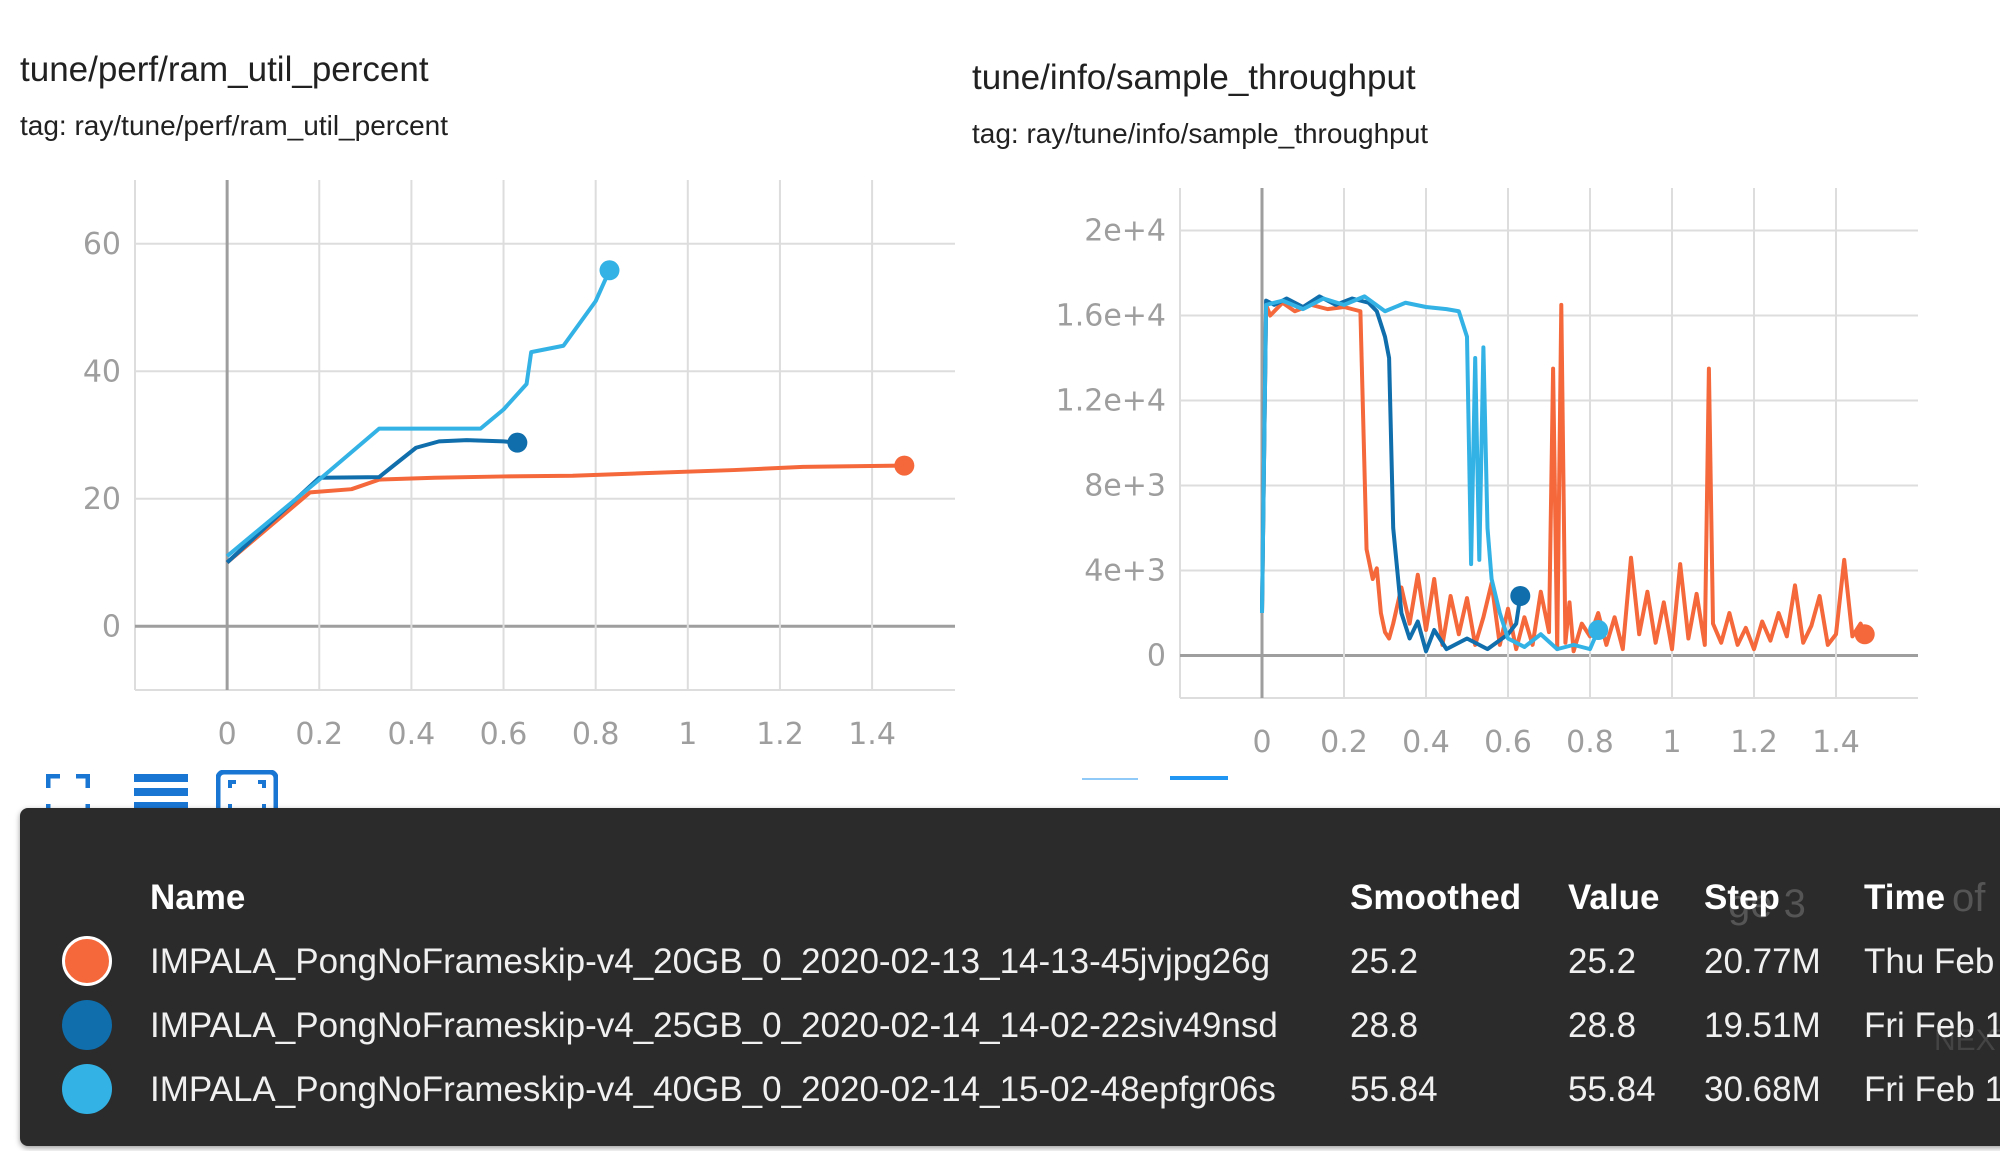  Describe the element at coordinates (1614, 897) in the screenshot. I see `column-header-value: Value` at that location.